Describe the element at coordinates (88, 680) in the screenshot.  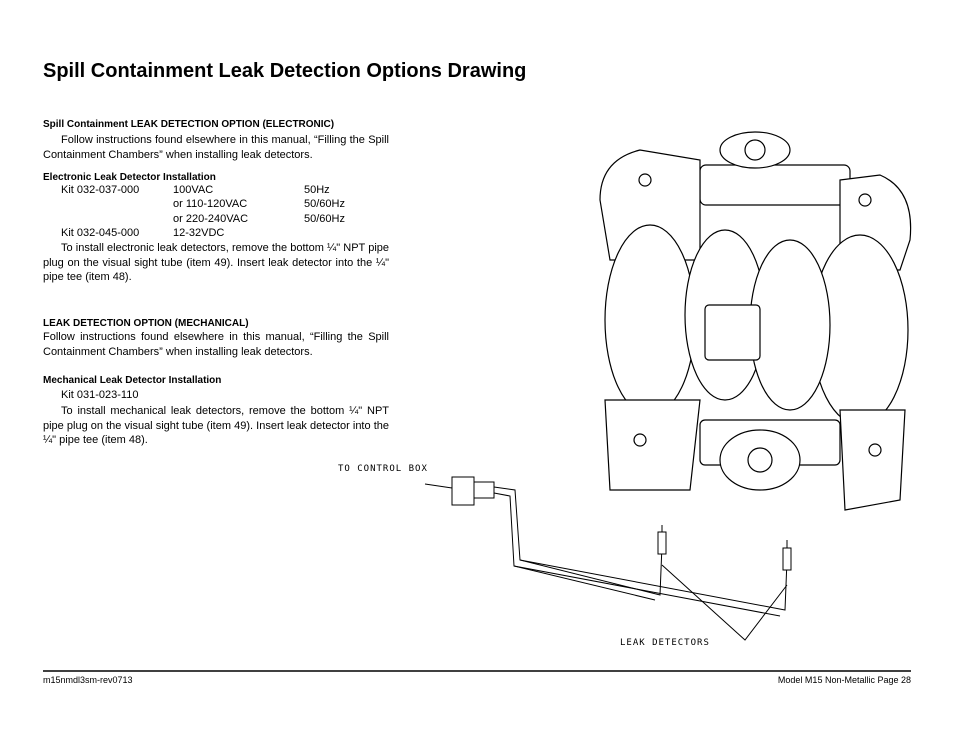
I see `footer-left: m15nmdl3sm-rev0713` at that location.